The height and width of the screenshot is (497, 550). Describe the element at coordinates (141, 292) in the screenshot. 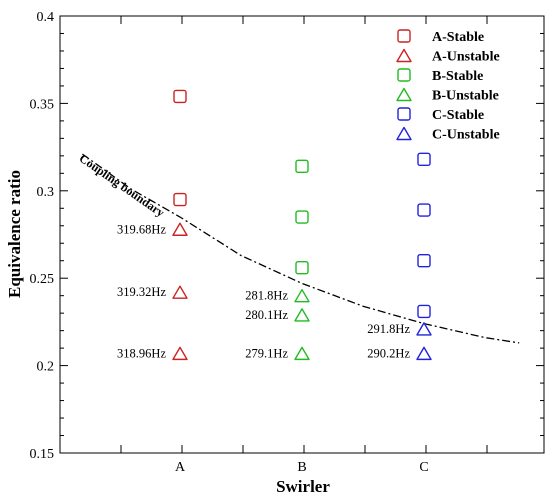

I see `frequency-label: 319.32Hz` at that location.